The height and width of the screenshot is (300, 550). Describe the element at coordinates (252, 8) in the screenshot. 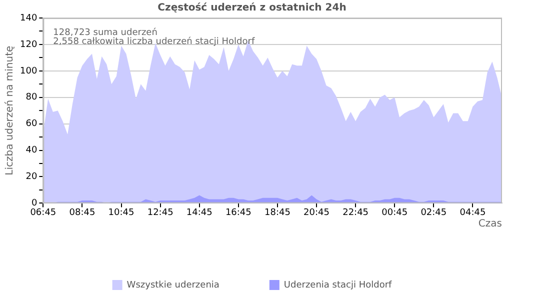

I see `chart-title: Częstość uderzeń z ostatnich 24h` at that location.